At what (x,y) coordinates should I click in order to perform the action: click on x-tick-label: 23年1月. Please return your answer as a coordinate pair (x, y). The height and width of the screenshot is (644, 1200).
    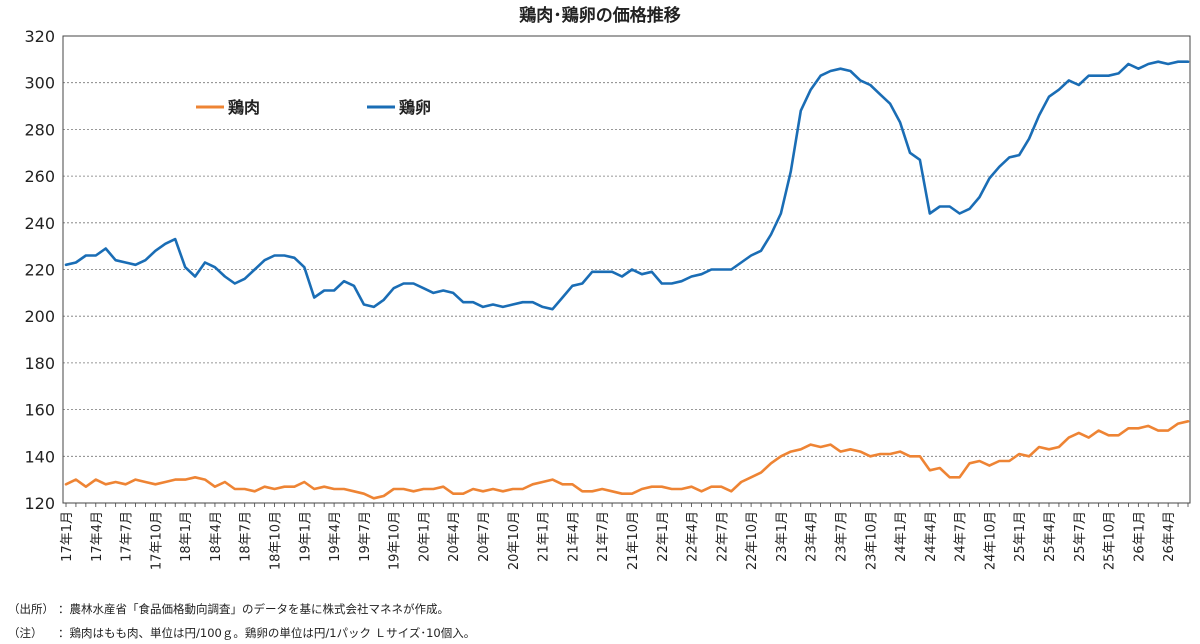
    Looking at the image, I should click on (782, 536).